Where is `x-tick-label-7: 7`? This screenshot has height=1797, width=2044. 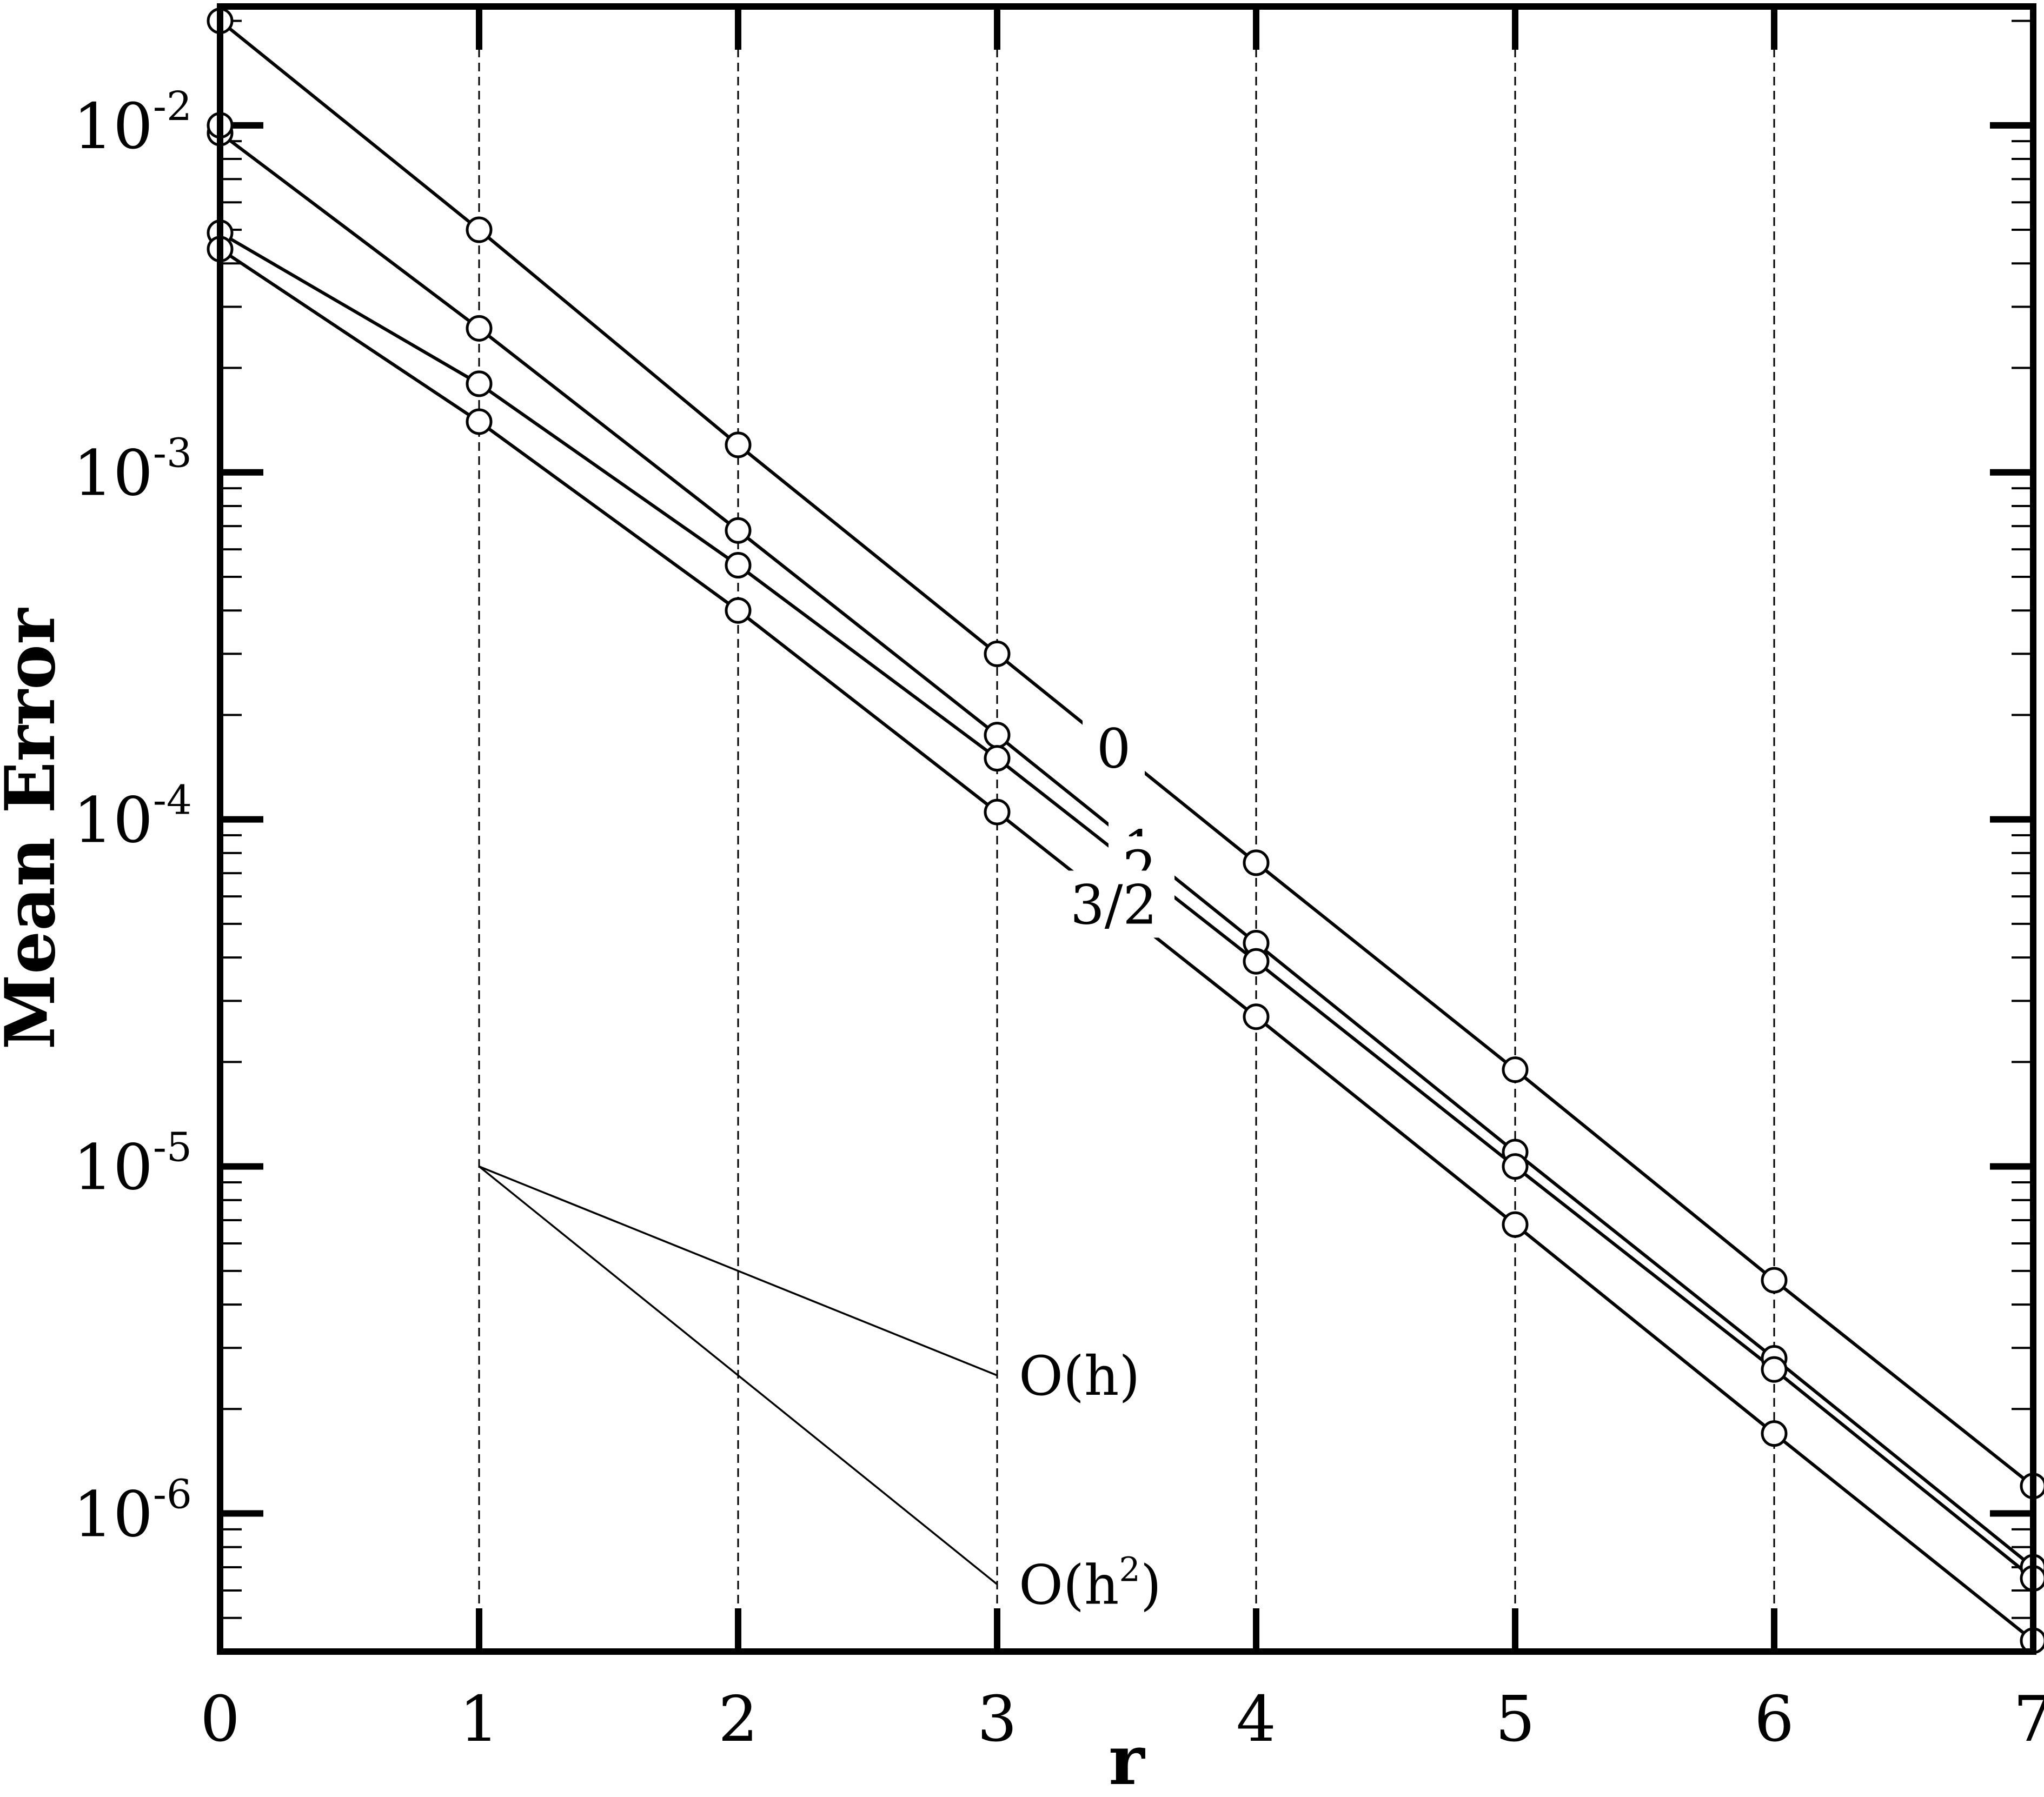 x-tick-label-7: 7 is located at coordinates (2028, 1719).